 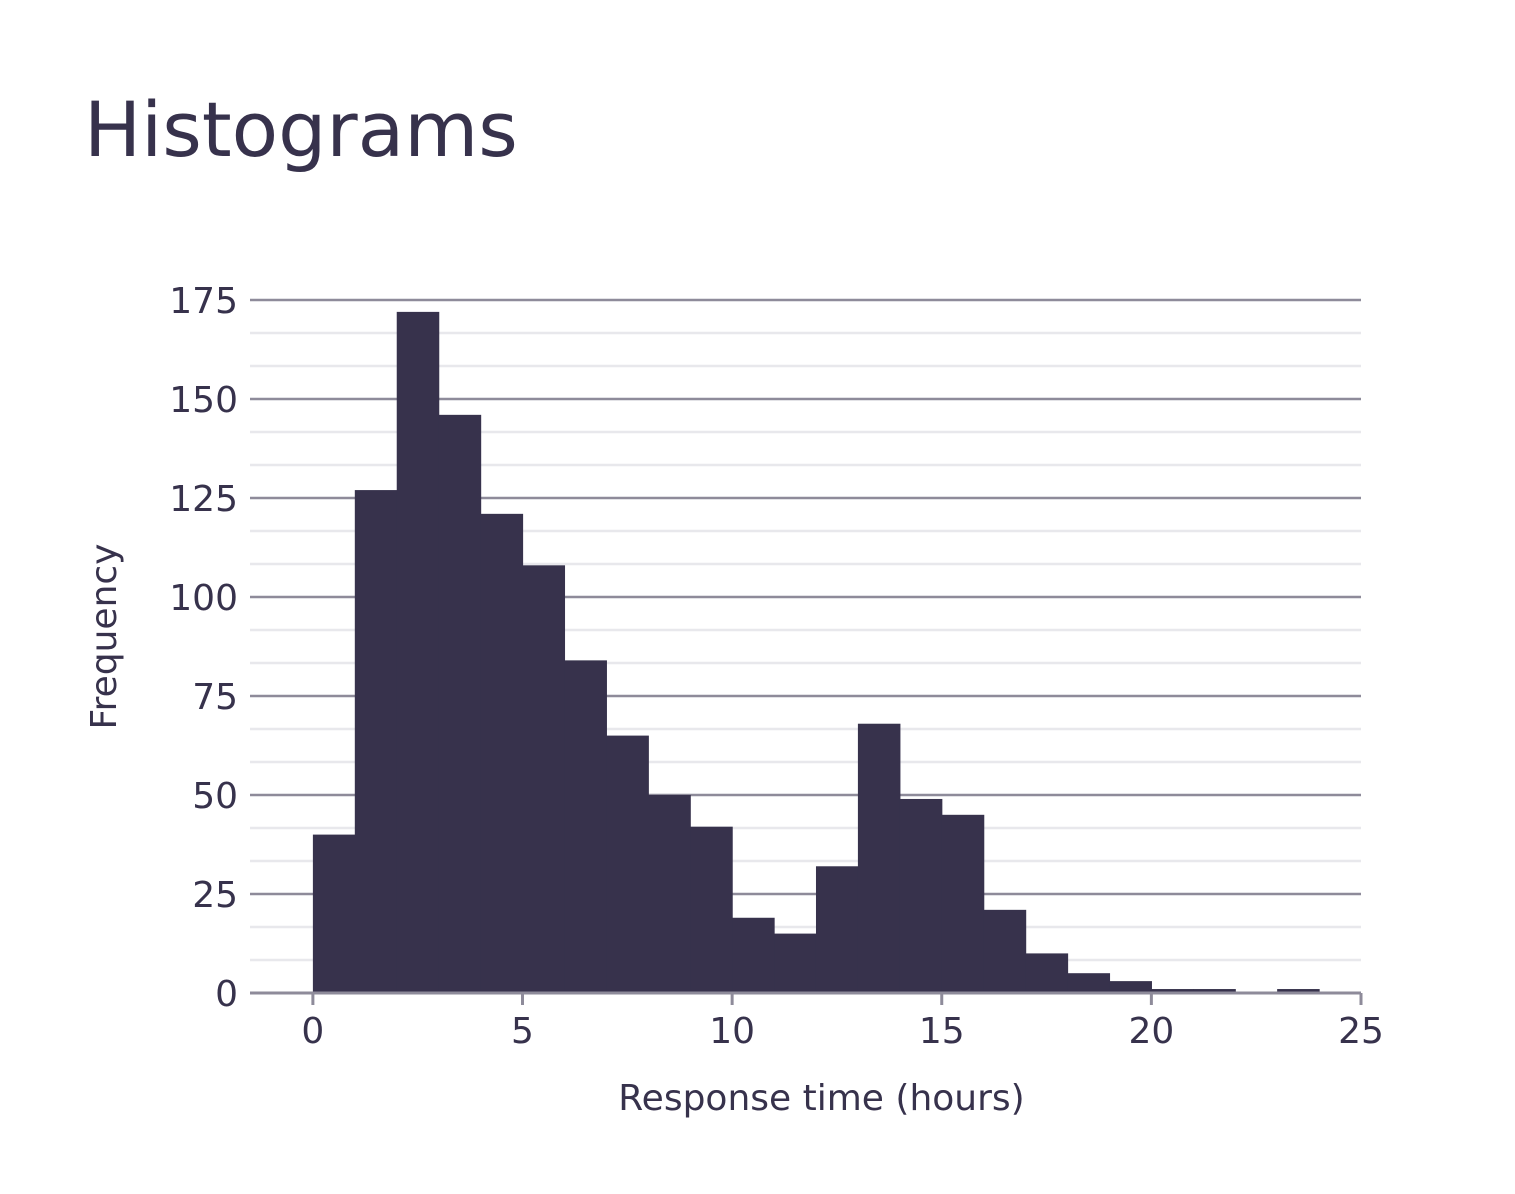 What do you see at coordinates (1151, 1031) in the screenshot?
I see `x-tick-label: 20` at bounding box center [1151, 1031].